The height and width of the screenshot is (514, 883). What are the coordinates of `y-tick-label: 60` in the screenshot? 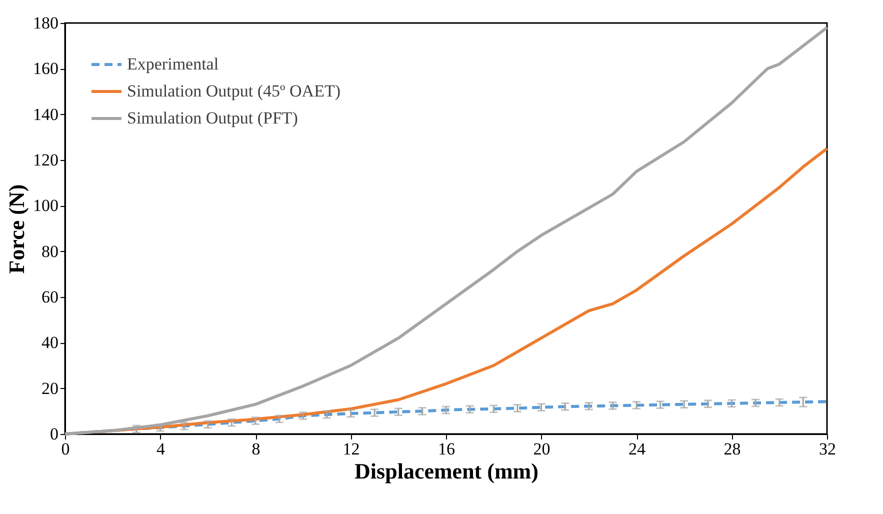 It's located at (50, 297).